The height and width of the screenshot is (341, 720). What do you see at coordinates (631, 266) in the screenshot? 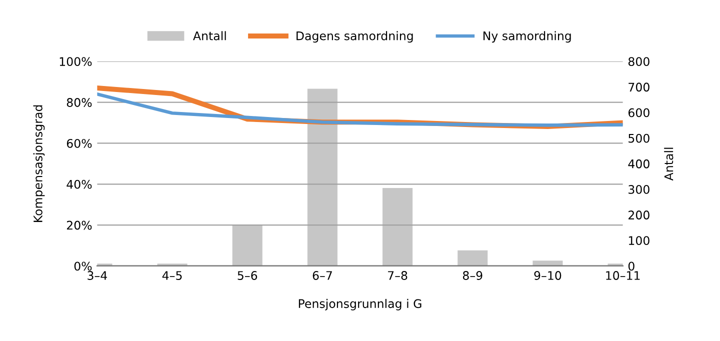
I see `y2-tick-label: 0` at bounding box center [631, 266].